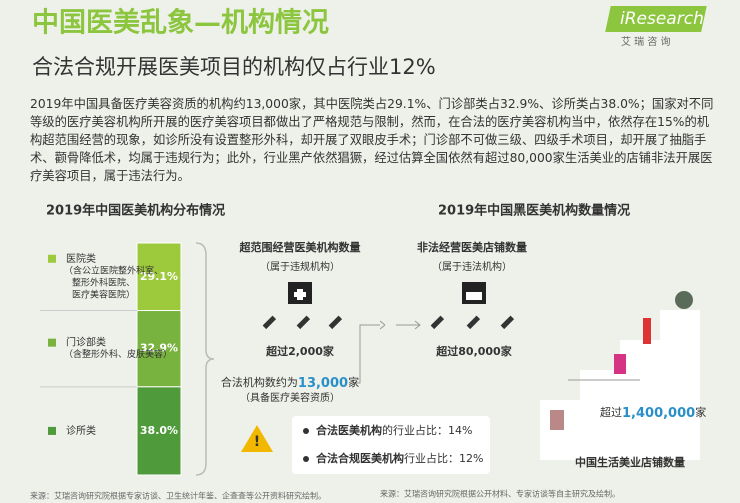 The image size is (740, 503). I want to click on value-label: 32.9%, so click(159, 348).